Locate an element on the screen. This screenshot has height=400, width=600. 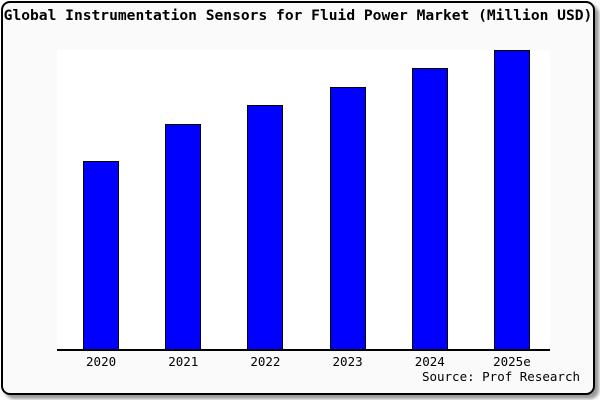
x-axis-tick-labels: 2020 2021 2022 2023 2024 2025e is located at coordinates (303, 362).